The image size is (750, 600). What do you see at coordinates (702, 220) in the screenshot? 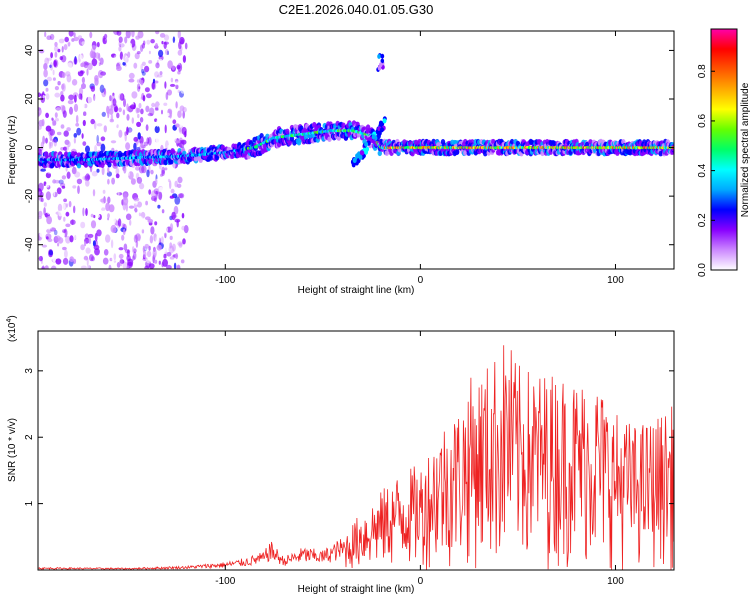
I see `colorbar-tick-label: 0.2` at bounding box center [702, 220].